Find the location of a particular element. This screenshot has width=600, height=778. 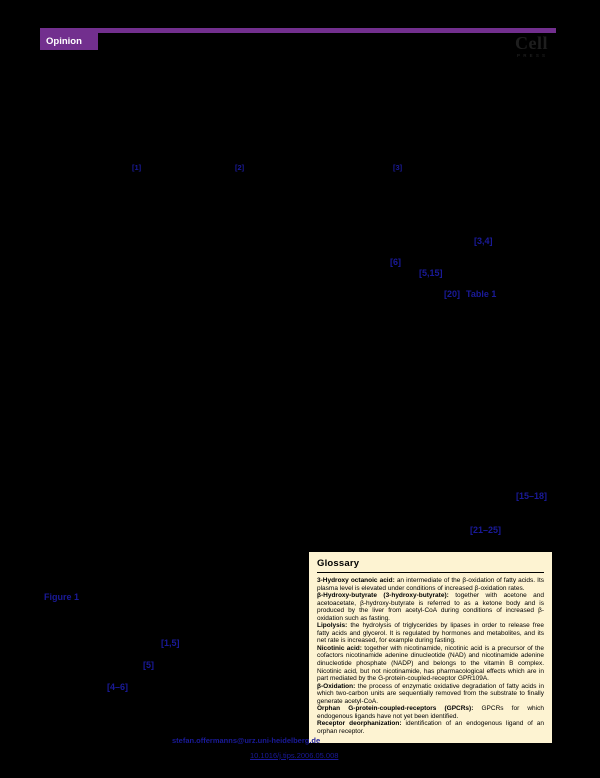

figure-1-link: Figure 1 is located at coordinates (62, 597).